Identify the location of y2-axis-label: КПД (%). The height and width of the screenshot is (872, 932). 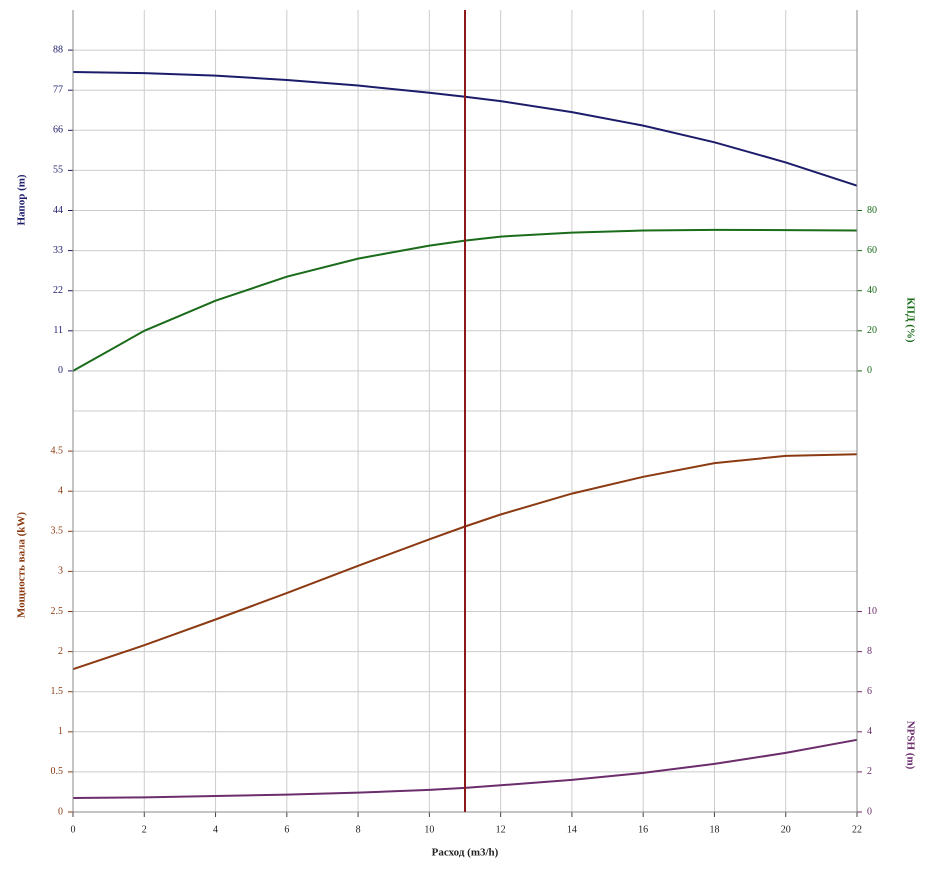
(910, 320).